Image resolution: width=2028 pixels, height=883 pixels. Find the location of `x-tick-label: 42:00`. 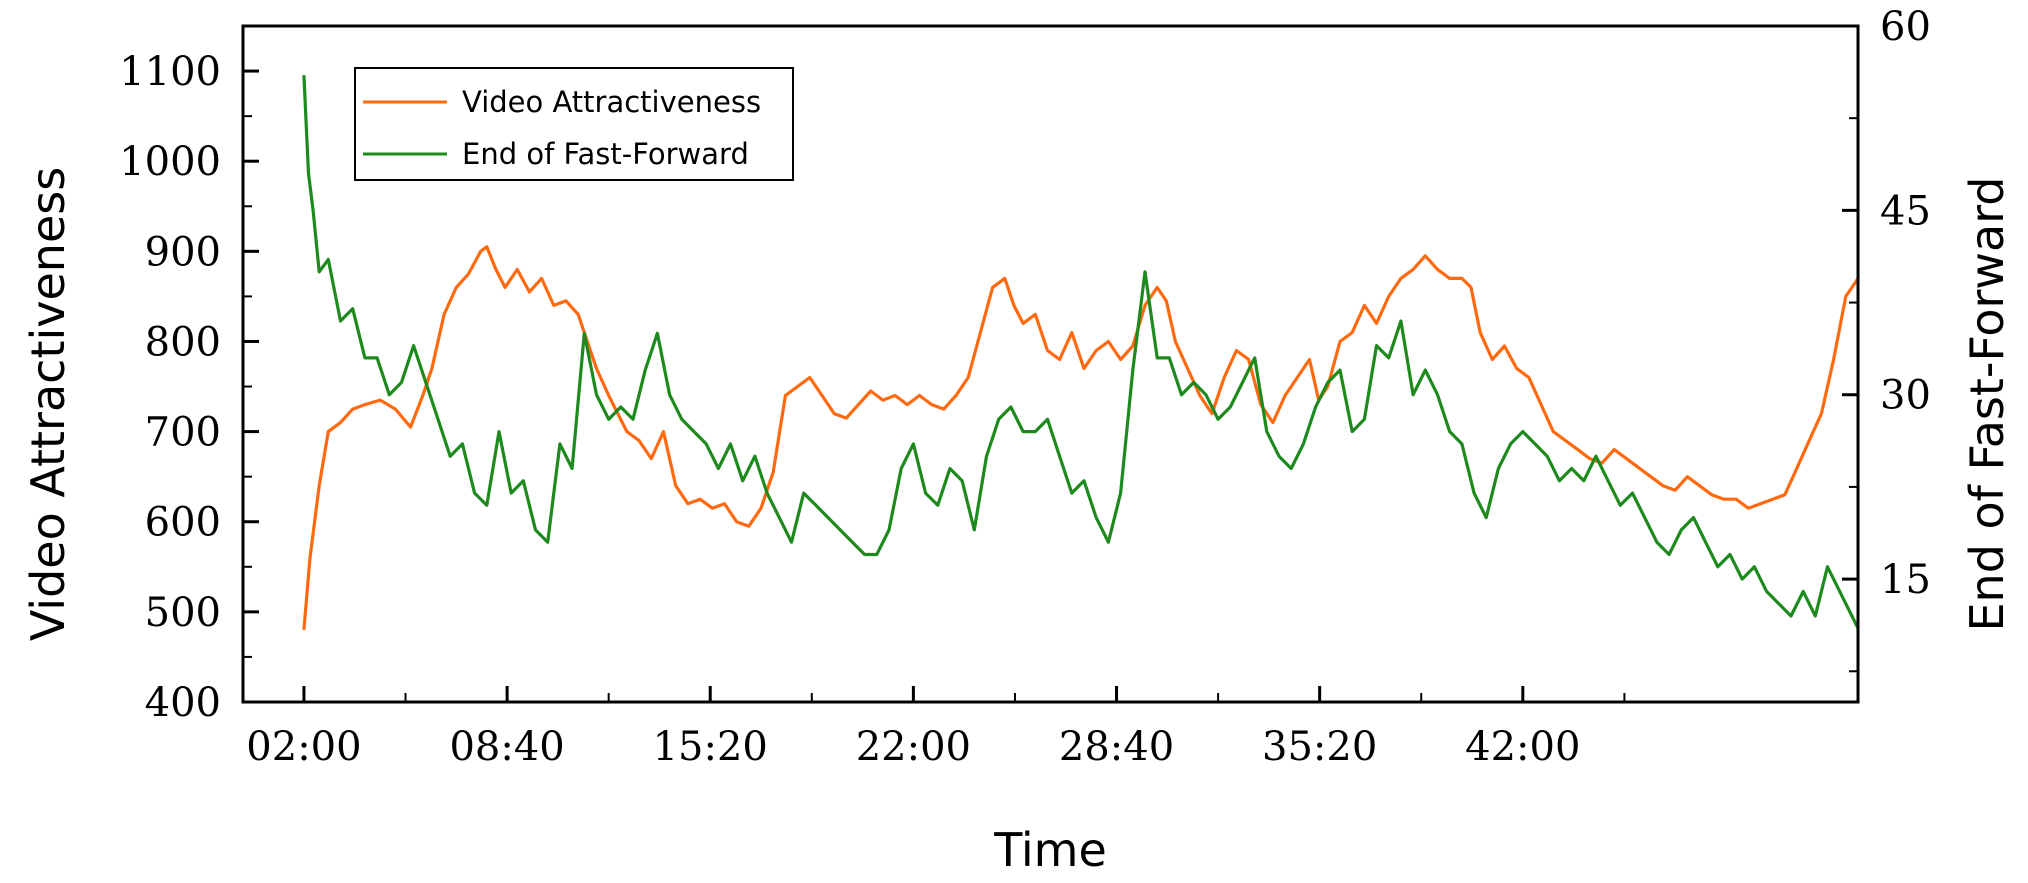

x-tick-label: 42:00 is located at coordinates (1522, 747).